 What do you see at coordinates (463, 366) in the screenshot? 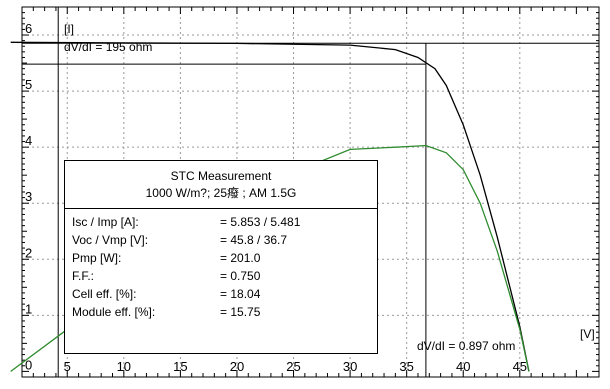
I see `x-tick-label: 40` at bounding box center [463, 366].